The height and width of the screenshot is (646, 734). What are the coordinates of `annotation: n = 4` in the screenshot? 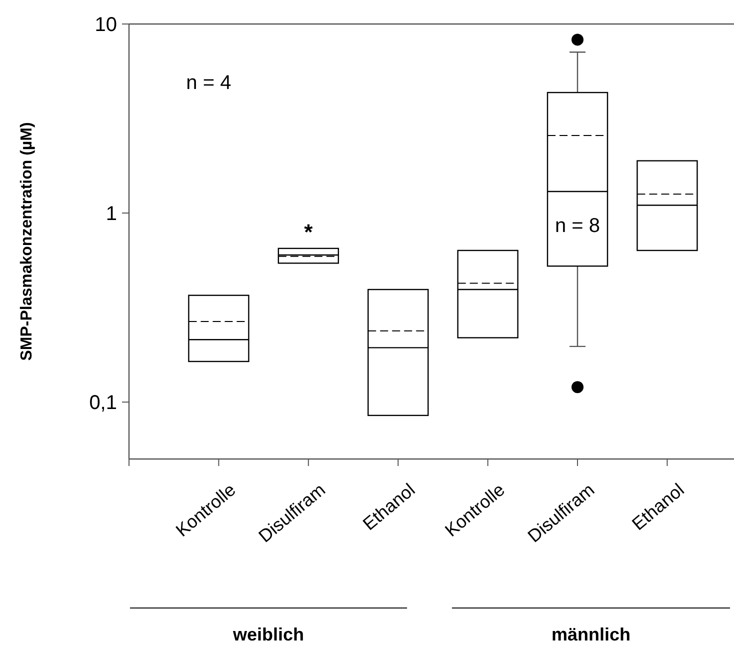 It's located at (209, 83).